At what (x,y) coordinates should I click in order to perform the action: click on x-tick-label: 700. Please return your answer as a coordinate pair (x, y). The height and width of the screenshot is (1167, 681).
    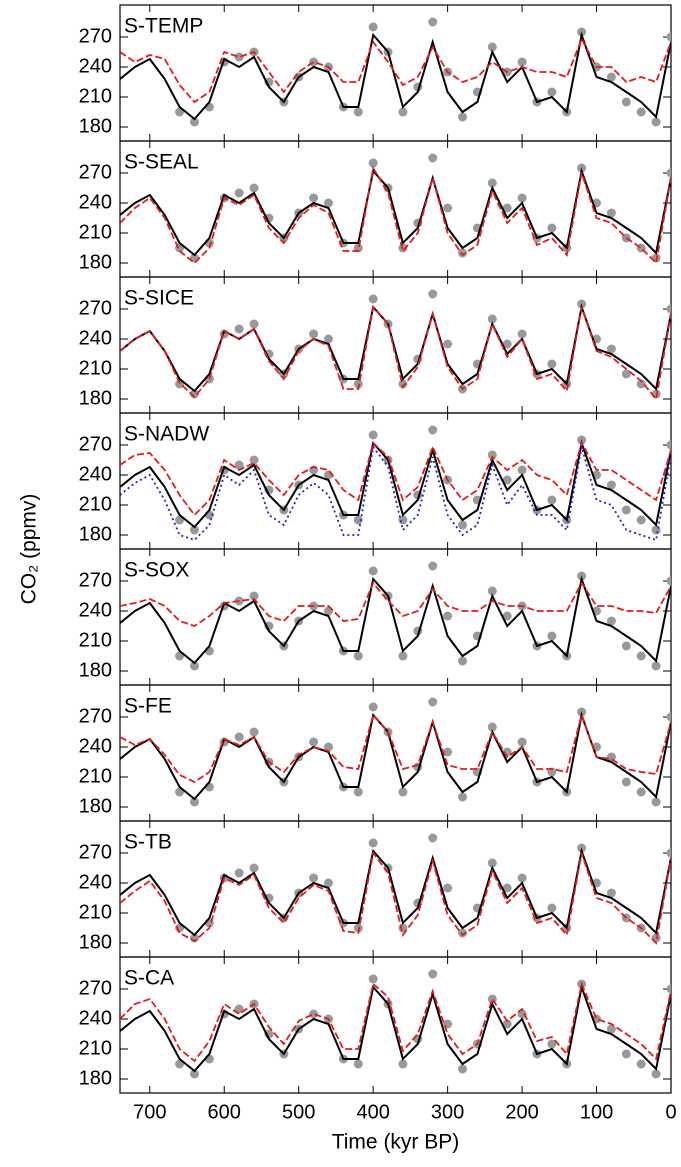
    Looking at the image, I should click on (149, 1112).